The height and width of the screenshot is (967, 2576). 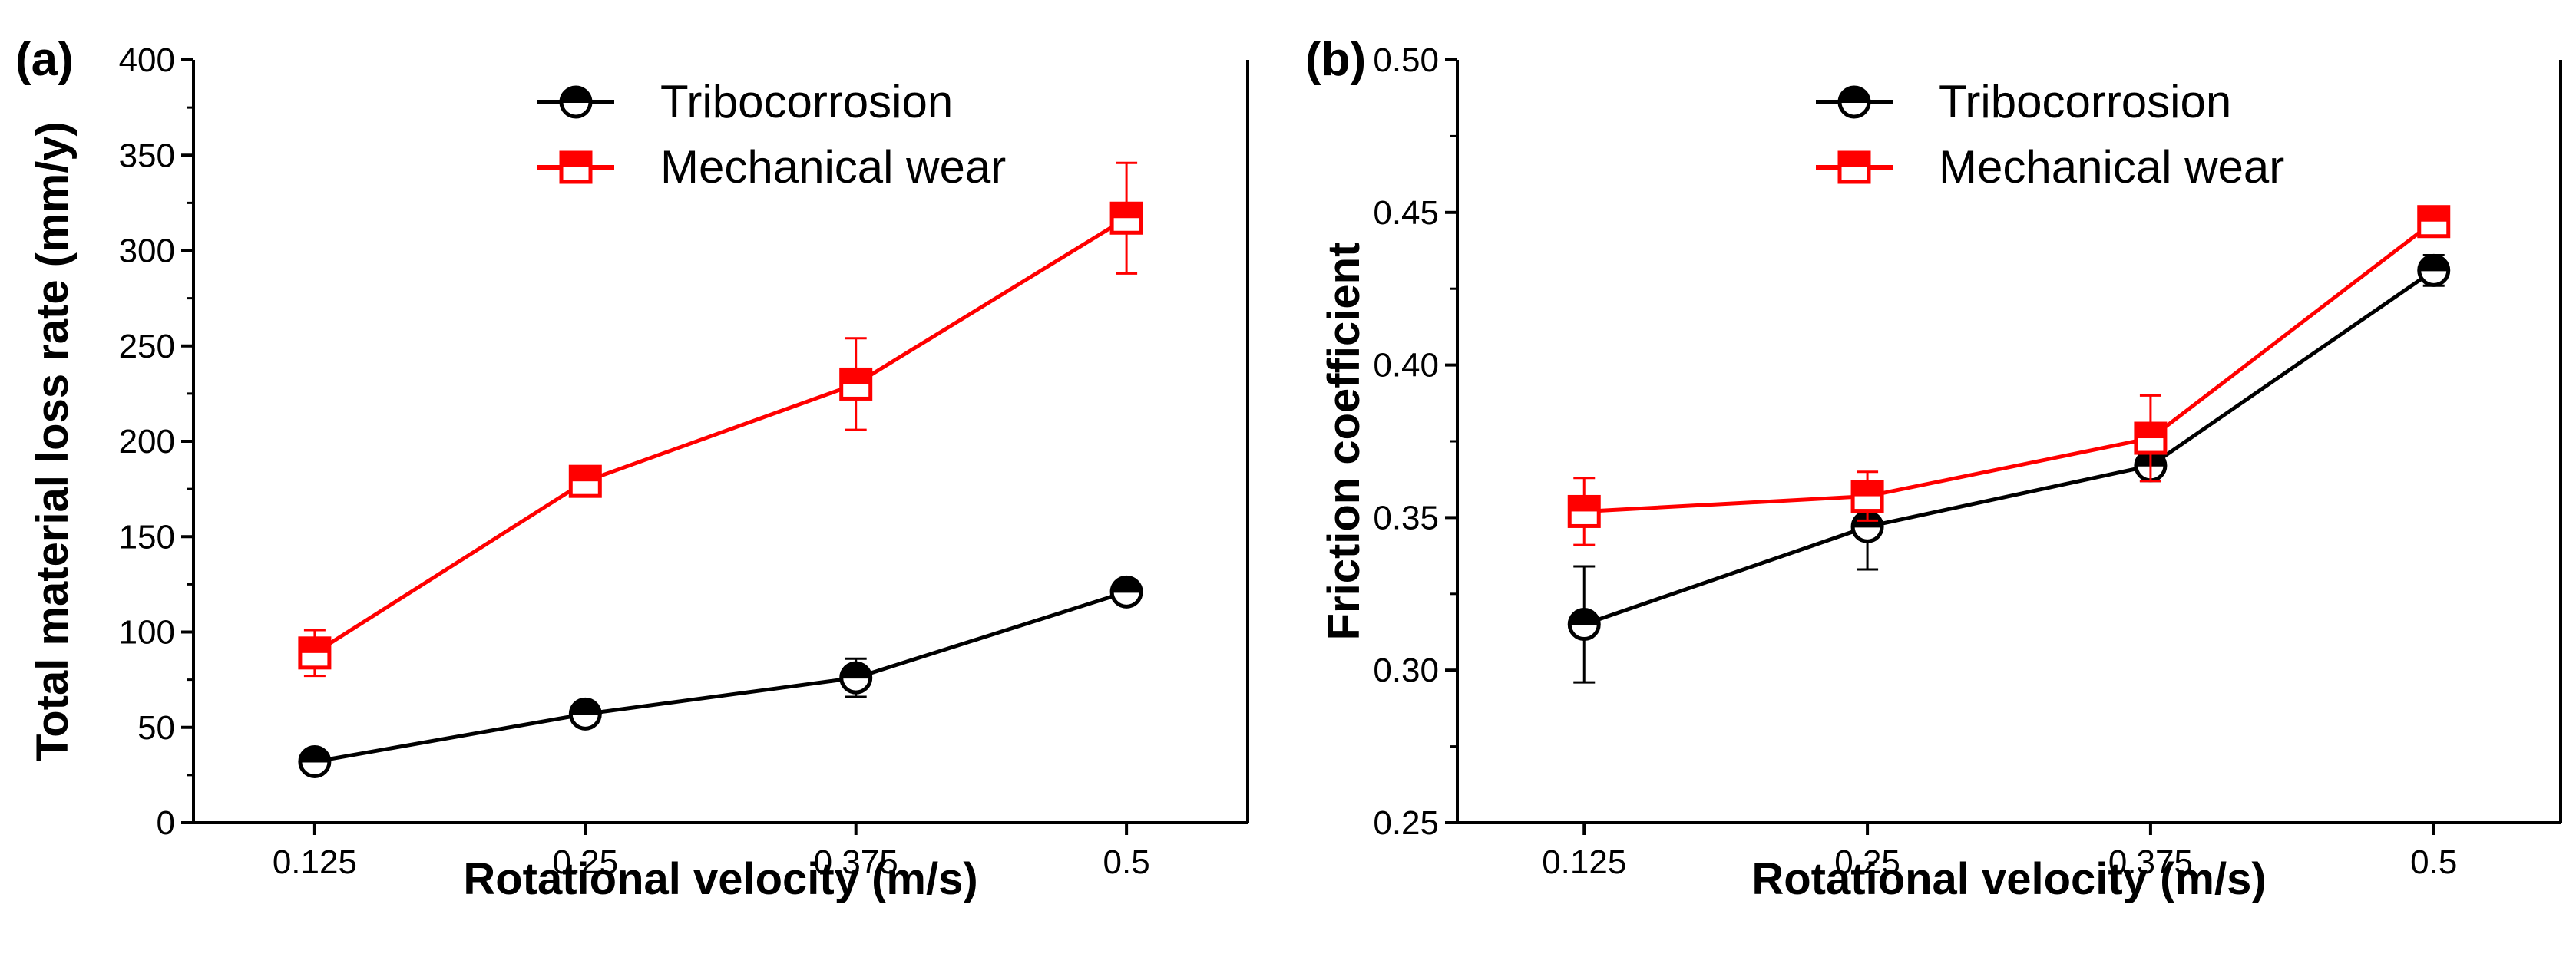 What do you see at coordinates (147, 155) in the screenshot?
I see `y-tick-label: 350` at bounding box center [147, 155].